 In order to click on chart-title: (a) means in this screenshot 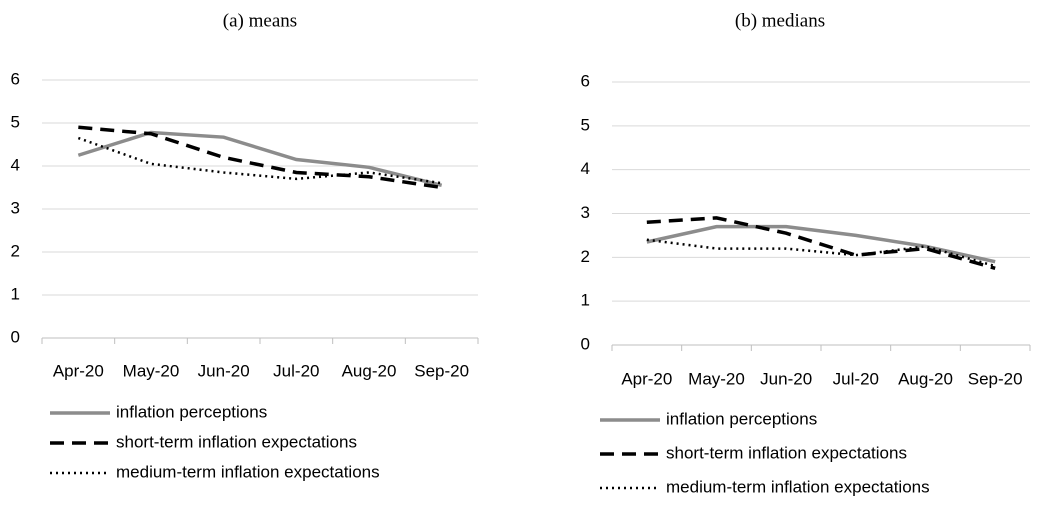, I will do `click(260, 20)`.